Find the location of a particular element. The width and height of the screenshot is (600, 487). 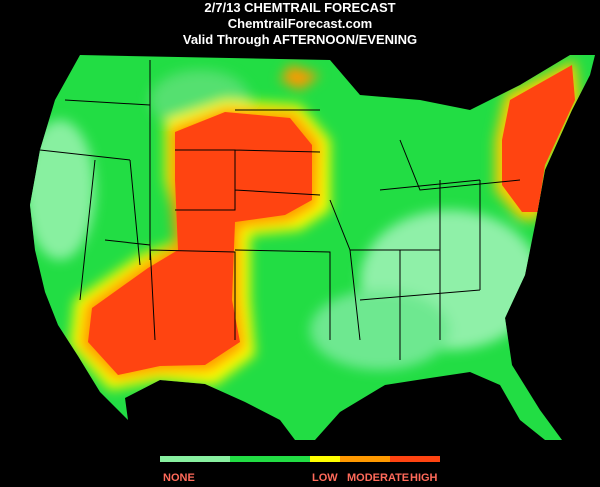

legend-label: HIGH is located at coordinates (424, 478).